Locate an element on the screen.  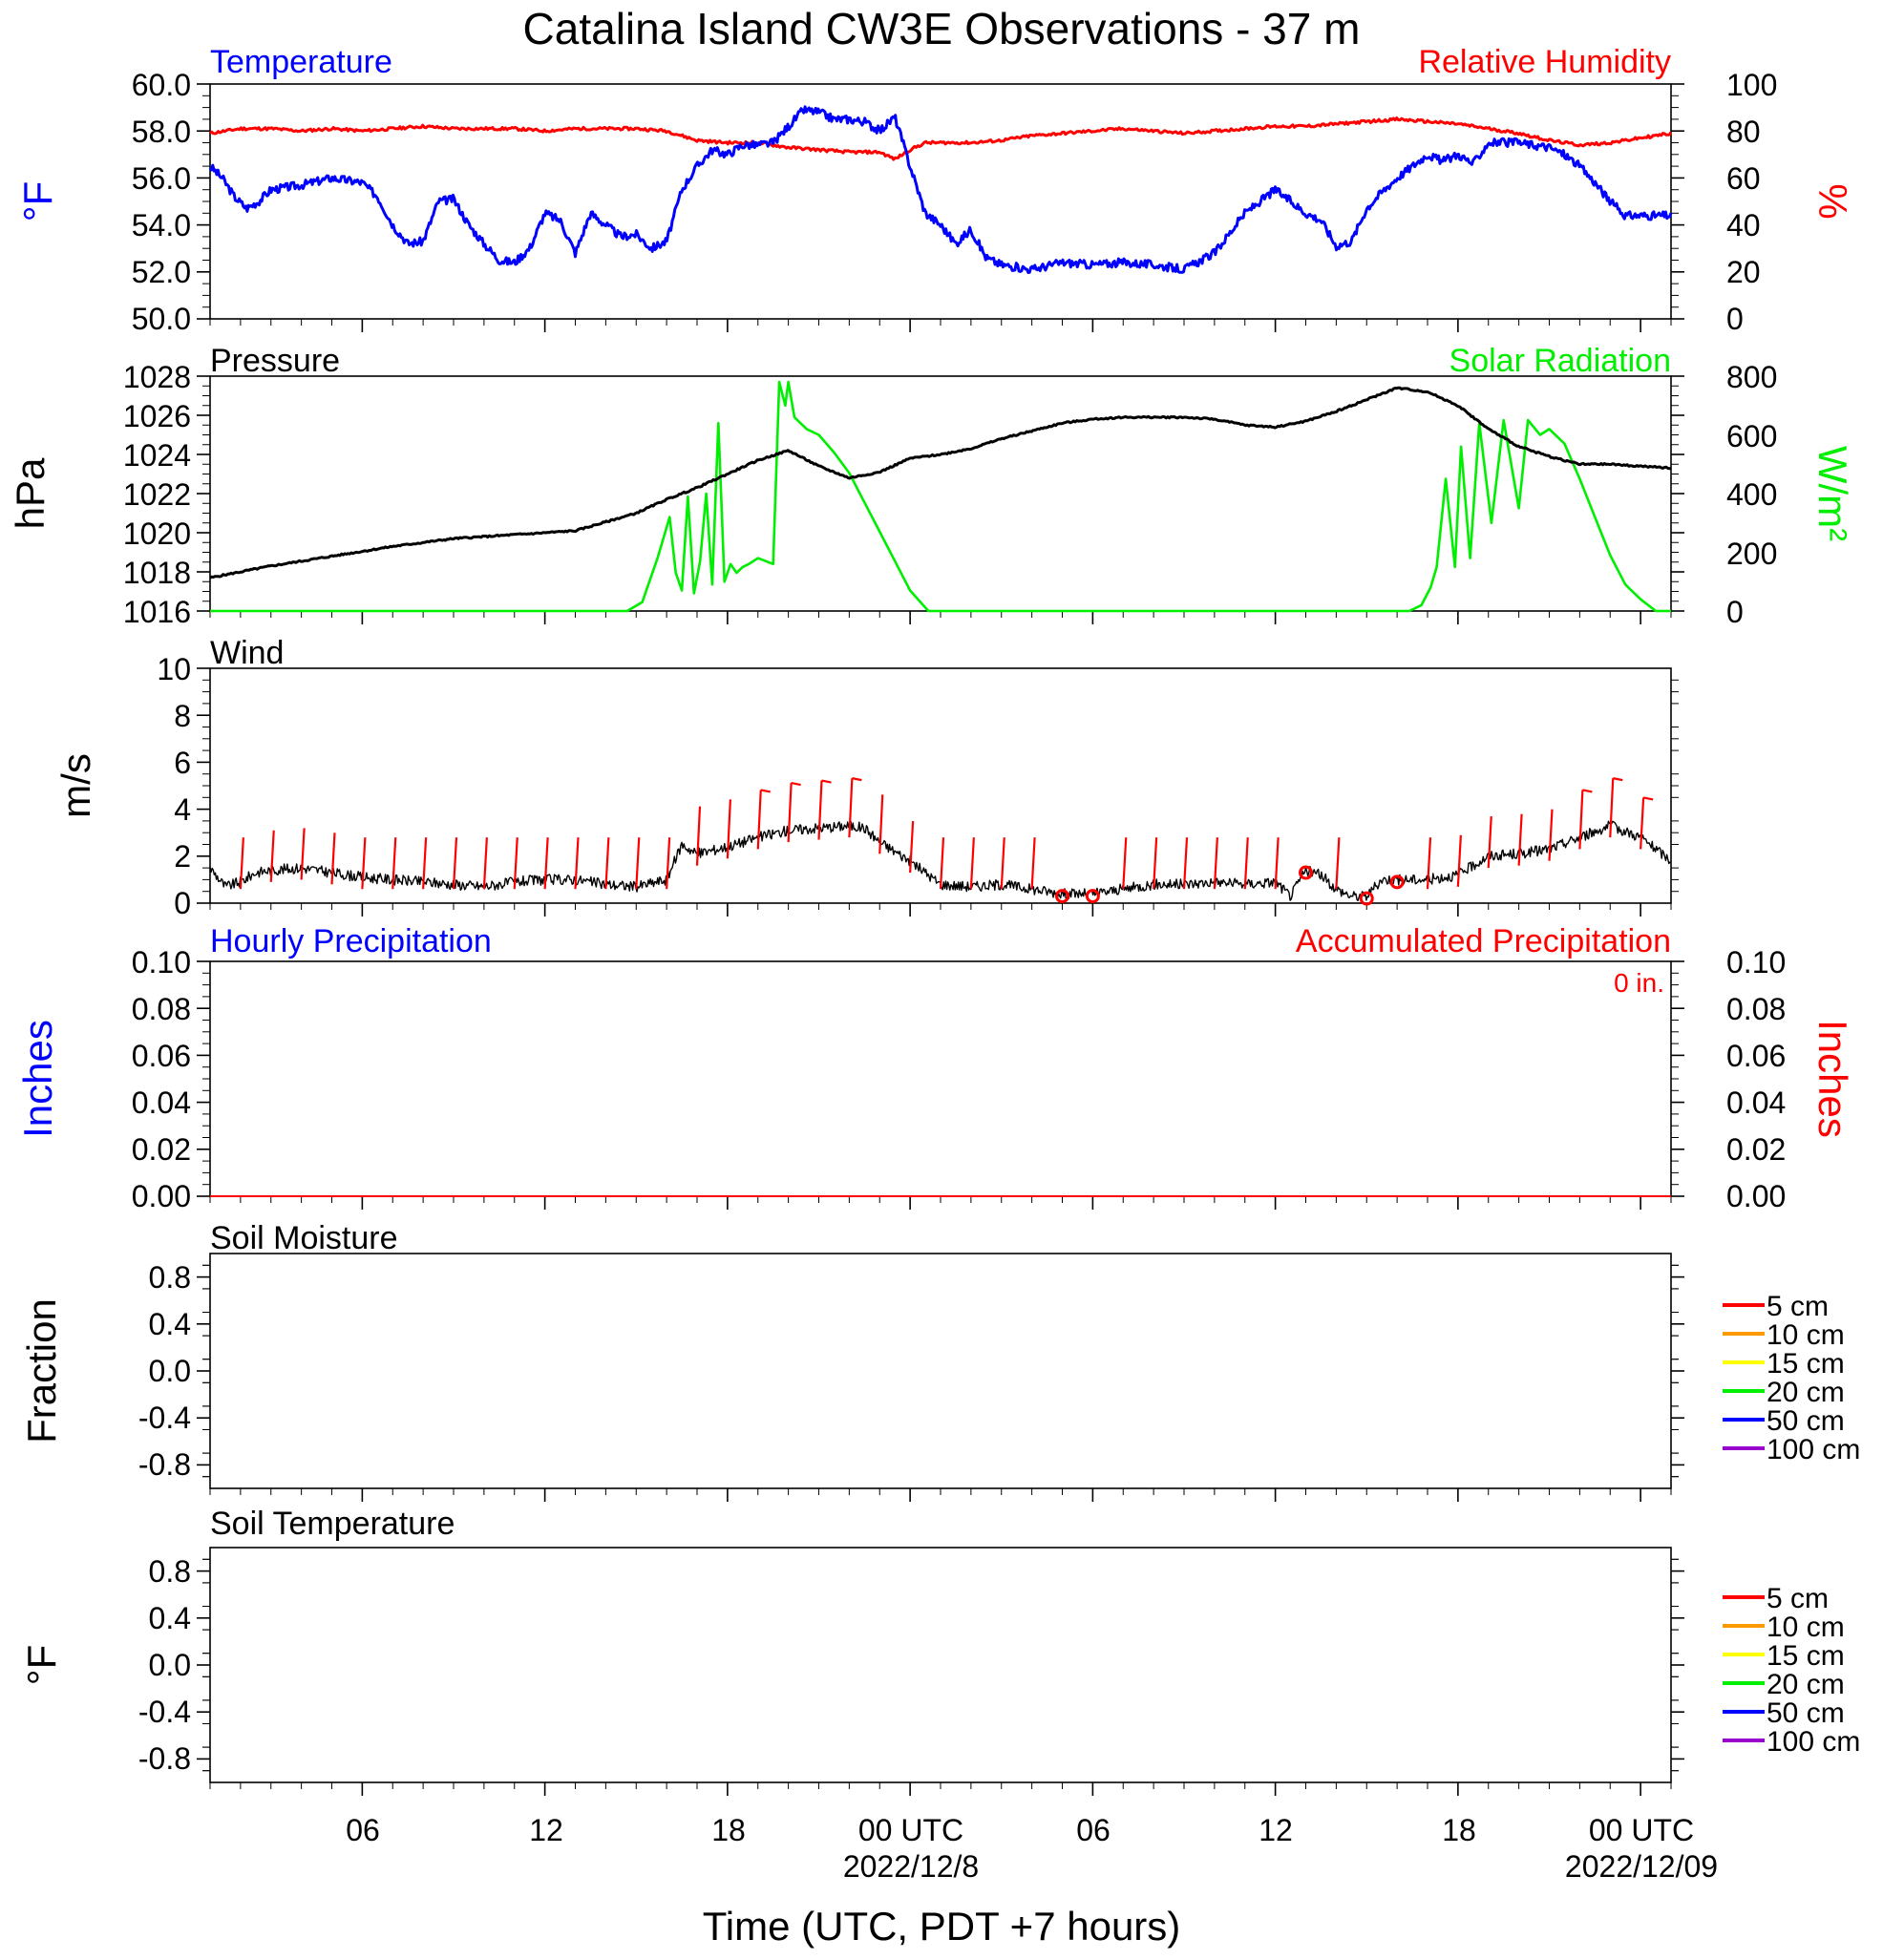
pressure-ylabel: hPa is located at coordinates (30, 493).